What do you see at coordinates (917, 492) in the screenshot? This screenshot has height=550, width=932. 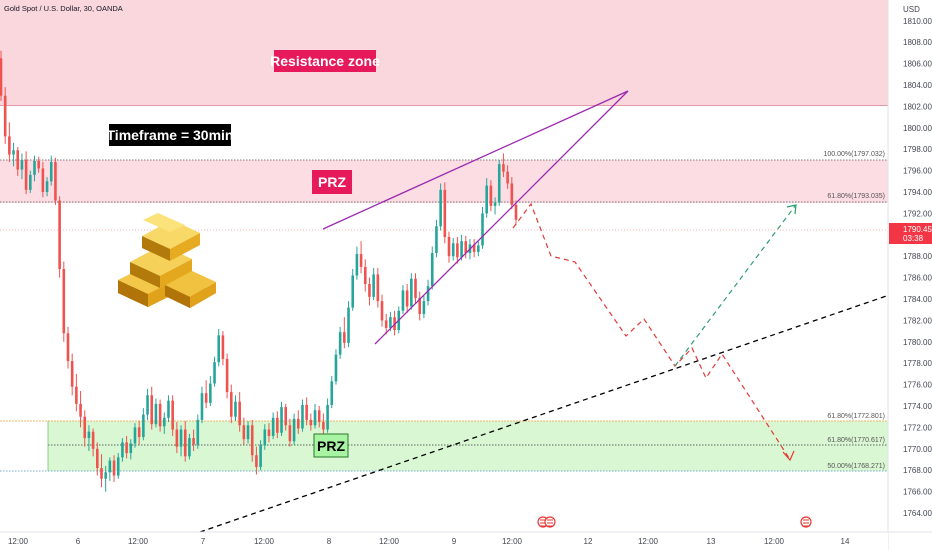 I see `price-tick-label: 1766.000` at bounding box center [917, 492].